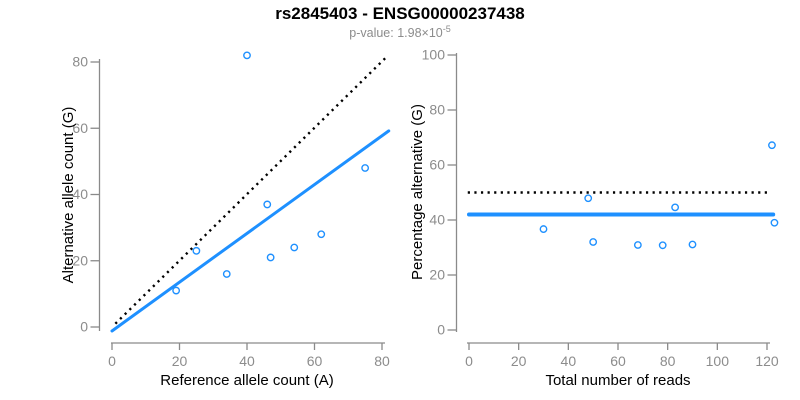 The width and height of the screenshot is (800, 400). What do you see at coordinates (400, 13) in the screenshot?
I see `plot-title: rs2845403 - ENSG00000237438` at bounding box center [400, 13].